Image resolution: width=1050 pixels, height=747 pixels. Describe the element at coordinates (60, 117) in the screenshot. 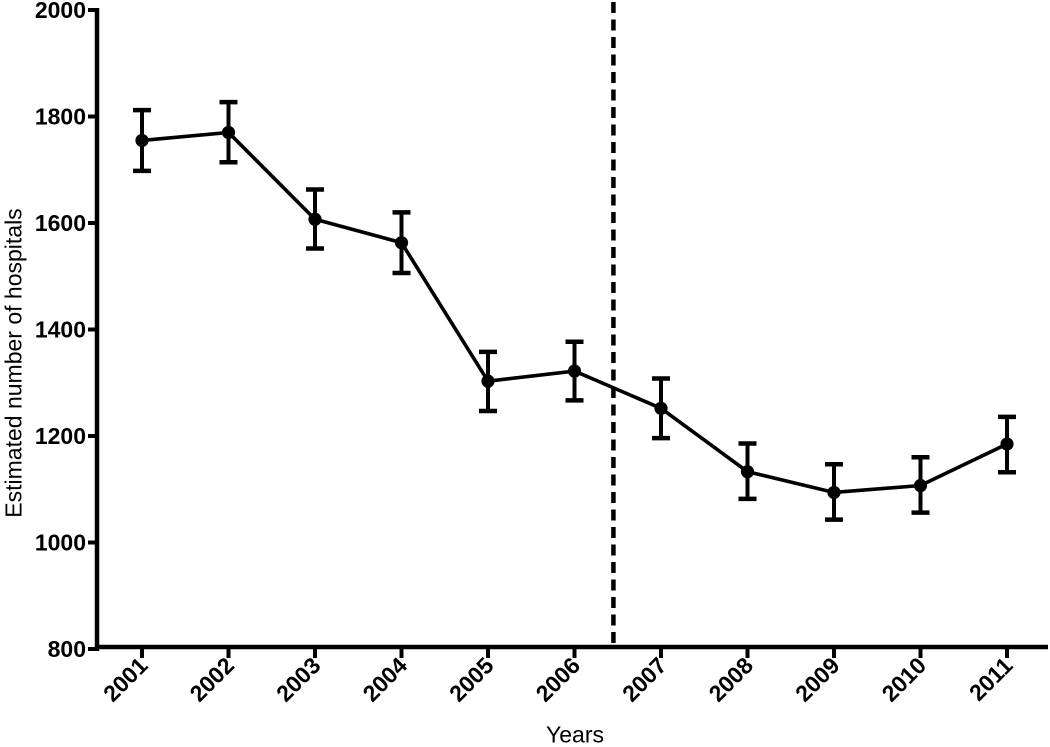

I see `y-tick-label: 1800` at that location.